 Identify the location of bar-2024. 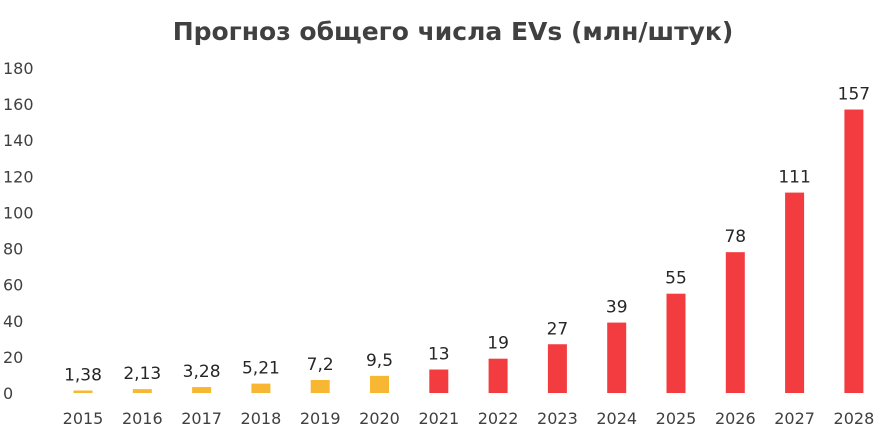
(617, 357).